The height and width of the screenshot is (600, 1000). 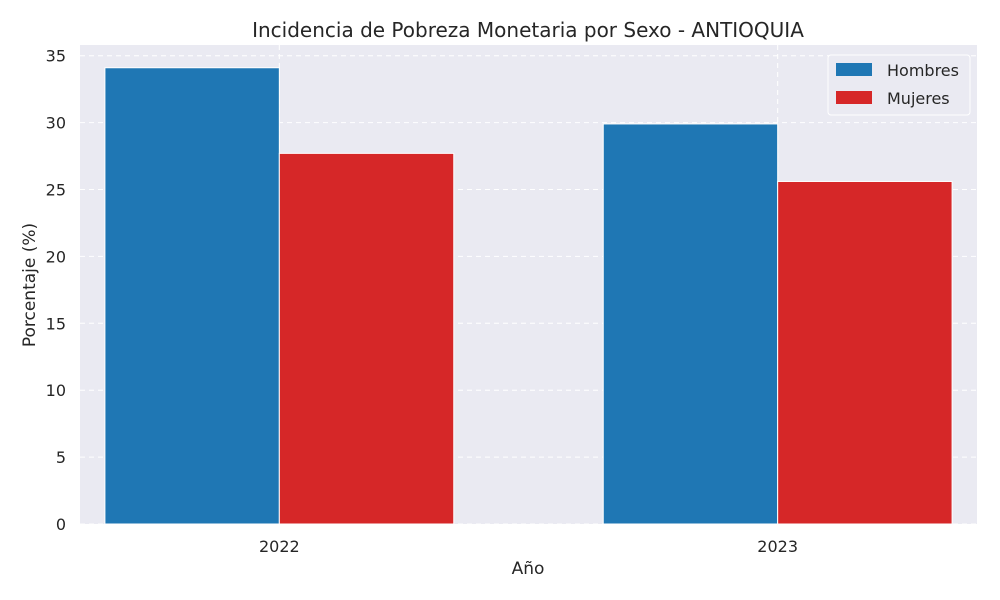 What do you see at coordinates (56, 290) in the screenshot?
I see `y-axis-ticks: 0 5 10 15 20 25 30 35` at bounding box center [56, 290].